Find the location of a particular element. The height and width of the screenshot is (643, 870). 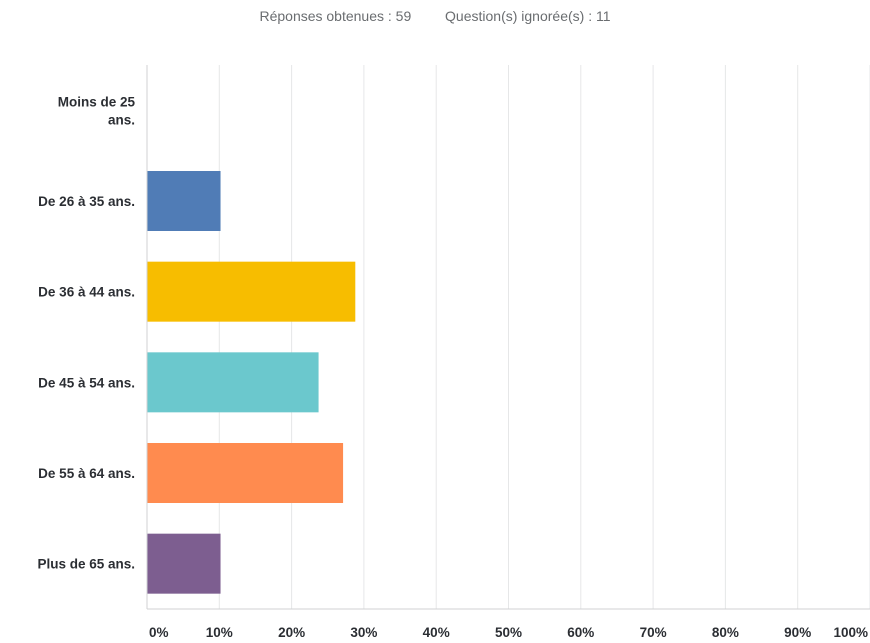

x-tick-label: 90% is located at coordinates (797, 632).